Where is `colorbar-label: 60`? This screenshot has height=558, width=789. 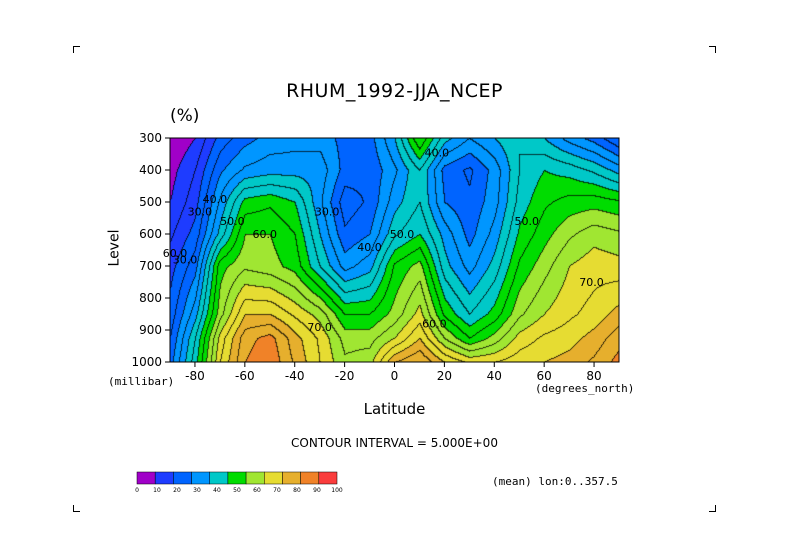 colorbar-label: 60 is located at coordinates (257, 490).